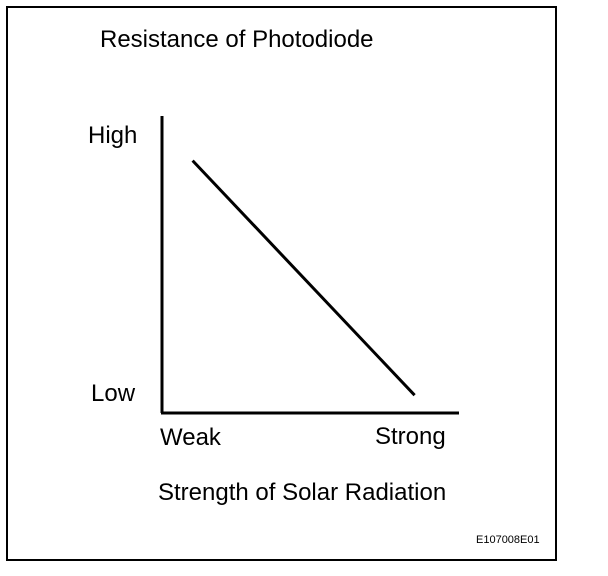  Describe the element at coordinates (113, 135) in the screenshot. I see `y-tick-label-high: High` at that location.